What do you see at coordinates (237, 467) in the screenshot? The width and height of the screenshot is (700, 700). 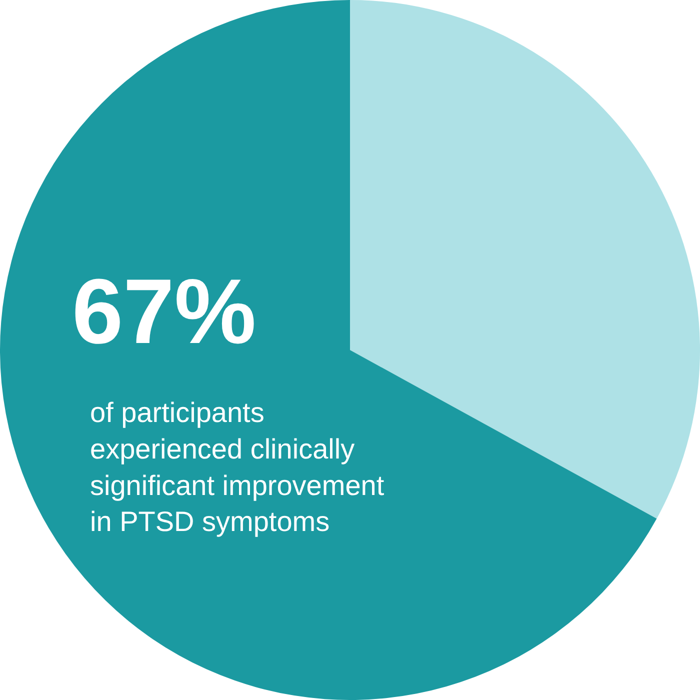 I see `text: of participants experienced clinically significant improvement in PTSD symptoms` at bounding box center [237, 467].